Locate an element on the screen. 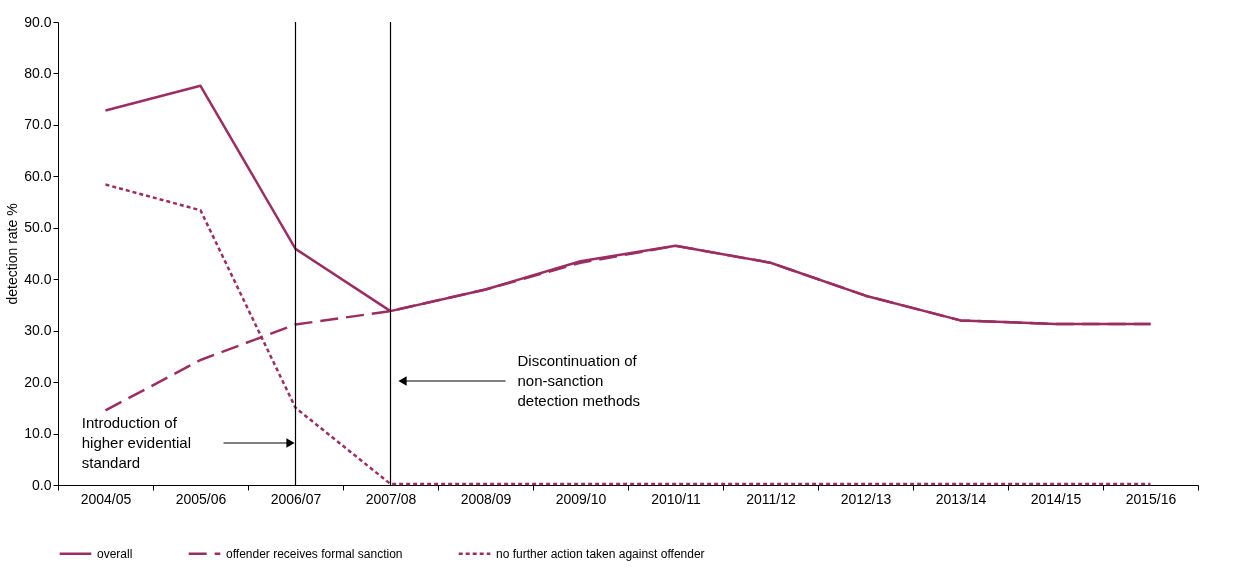 The image size is (1234, 582). y-tick-label: 40.0 is located at coordinates (38, 278).